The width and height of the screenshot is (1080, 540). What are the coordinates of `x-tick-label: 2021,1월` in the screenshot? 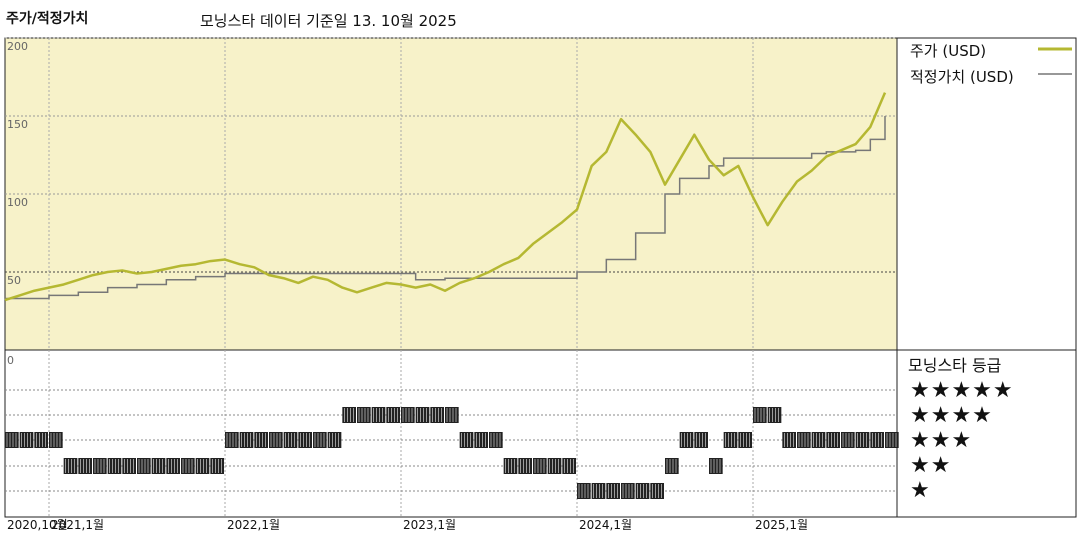 It's located at (77, 525).